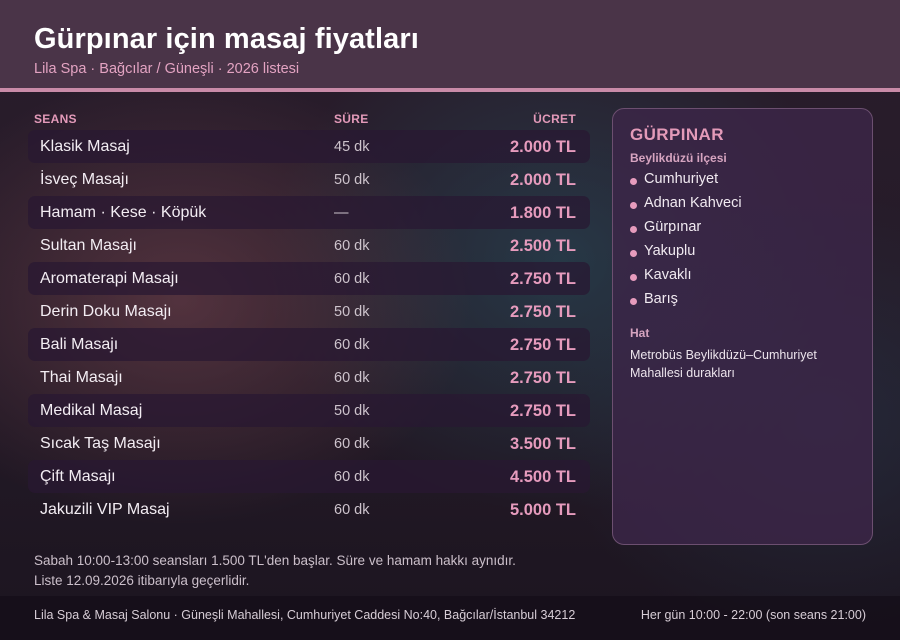 The image size is (900, 640). What do you see at coordinates (554, 119) in the screenshot?
I see `column-header-price: ÜCRET` at bounding box center [554, 119].